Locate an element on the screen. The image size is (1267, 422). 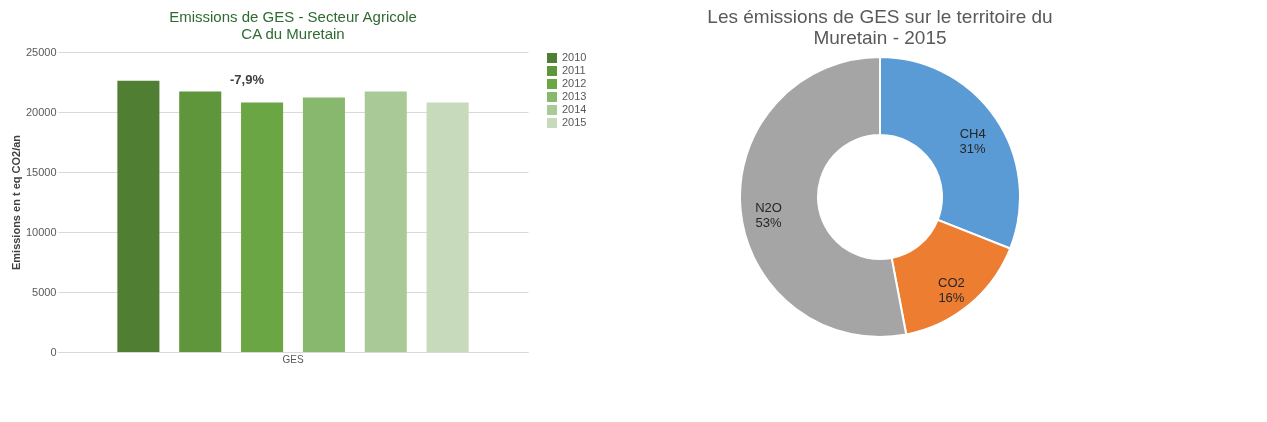
y-axis-title: Emissions en t eq CO2/an is located at coordinates (15, 202).